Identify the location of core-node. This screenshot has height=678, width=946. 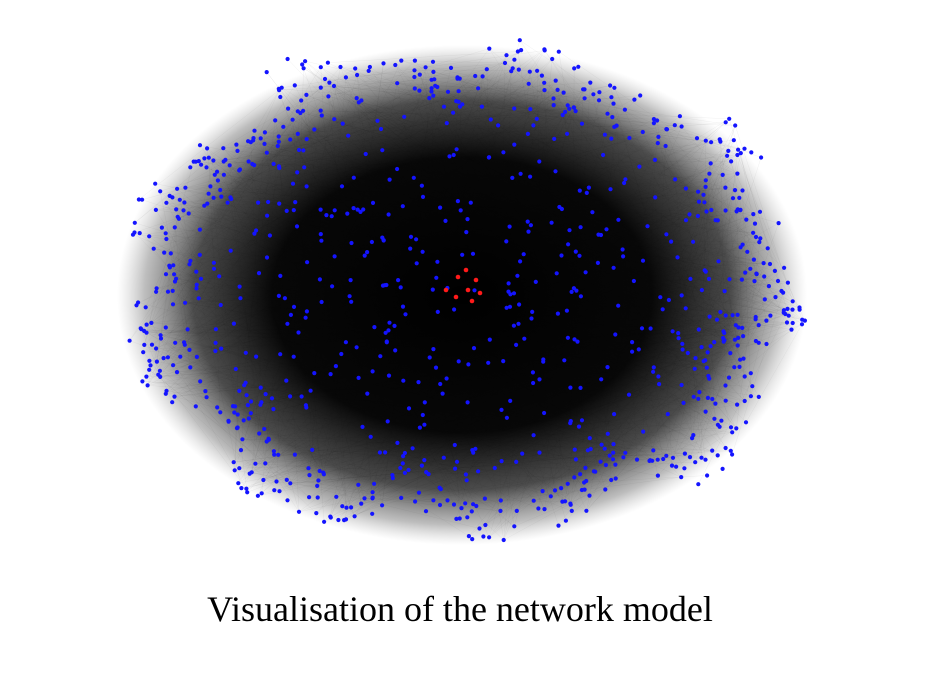
(476, 280).